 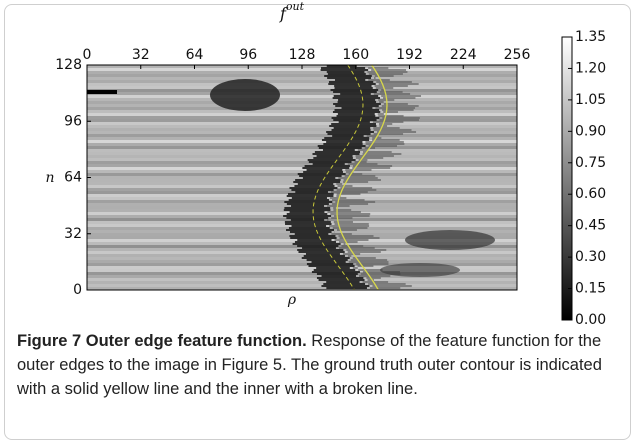 I want to click on bottom-label: ρ, so click(x=292, y=300).